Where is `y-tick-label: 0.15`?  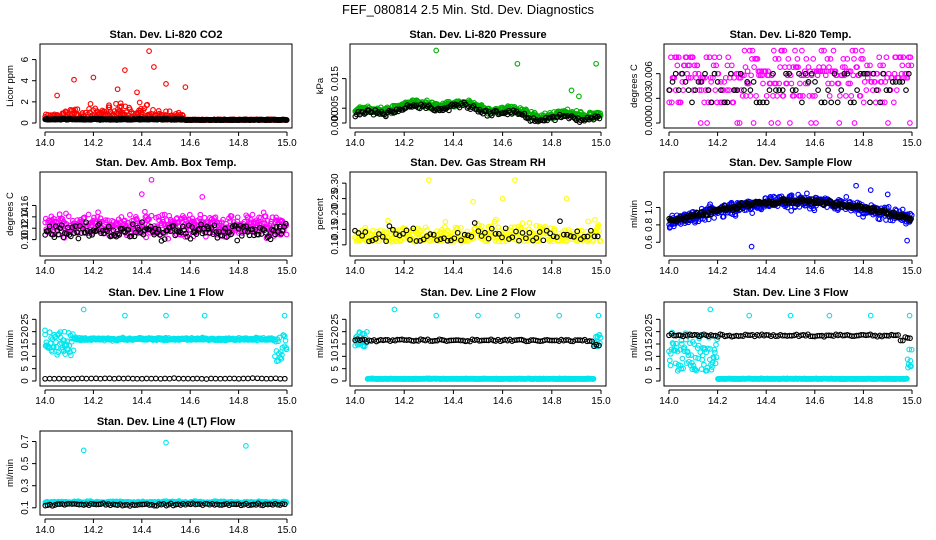
y-tick-label: 0.15 is located at coordinates (335, 229).